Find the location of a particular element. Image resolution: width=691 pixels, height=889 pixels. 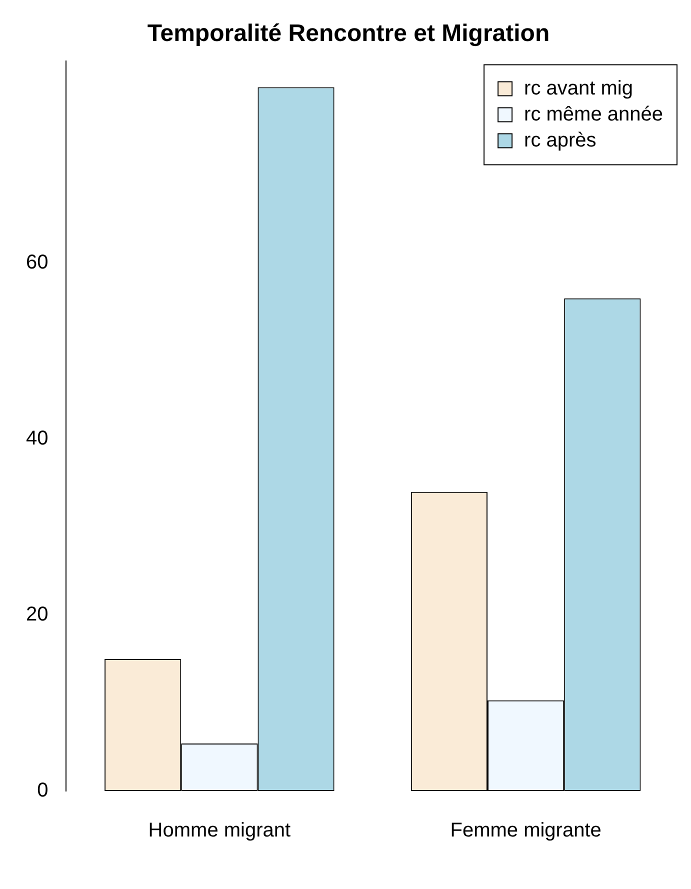

chart-title: Temporalité Rencontre et Migration is located at coordinates (348, 34).